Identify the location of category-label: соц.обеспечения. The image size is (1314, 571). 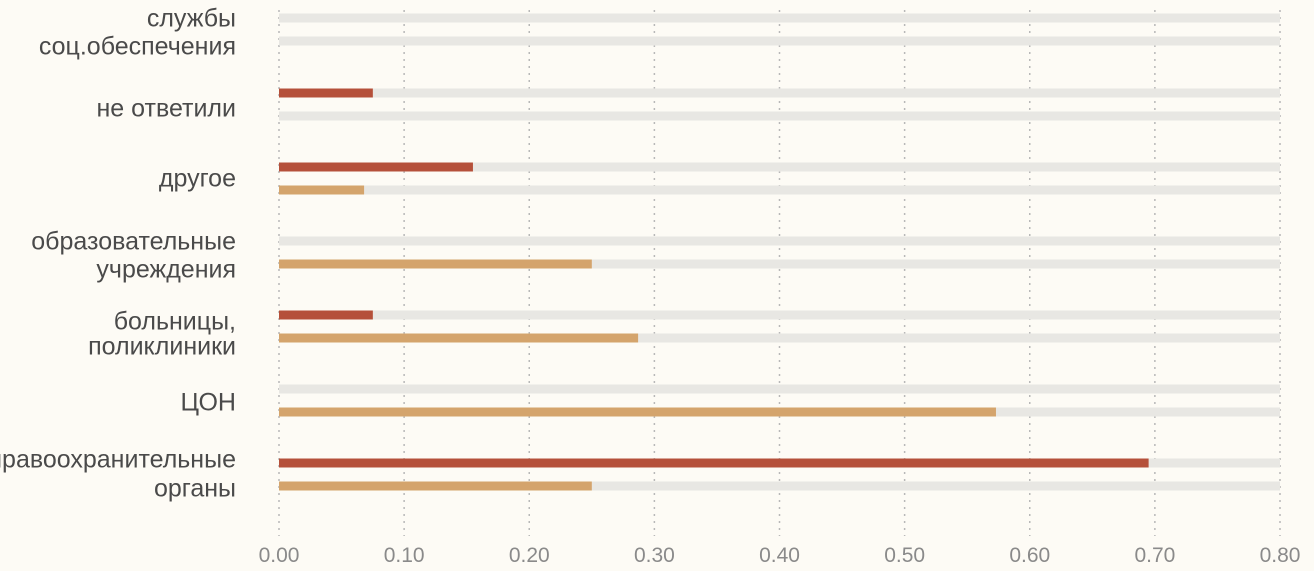
(137, 47).